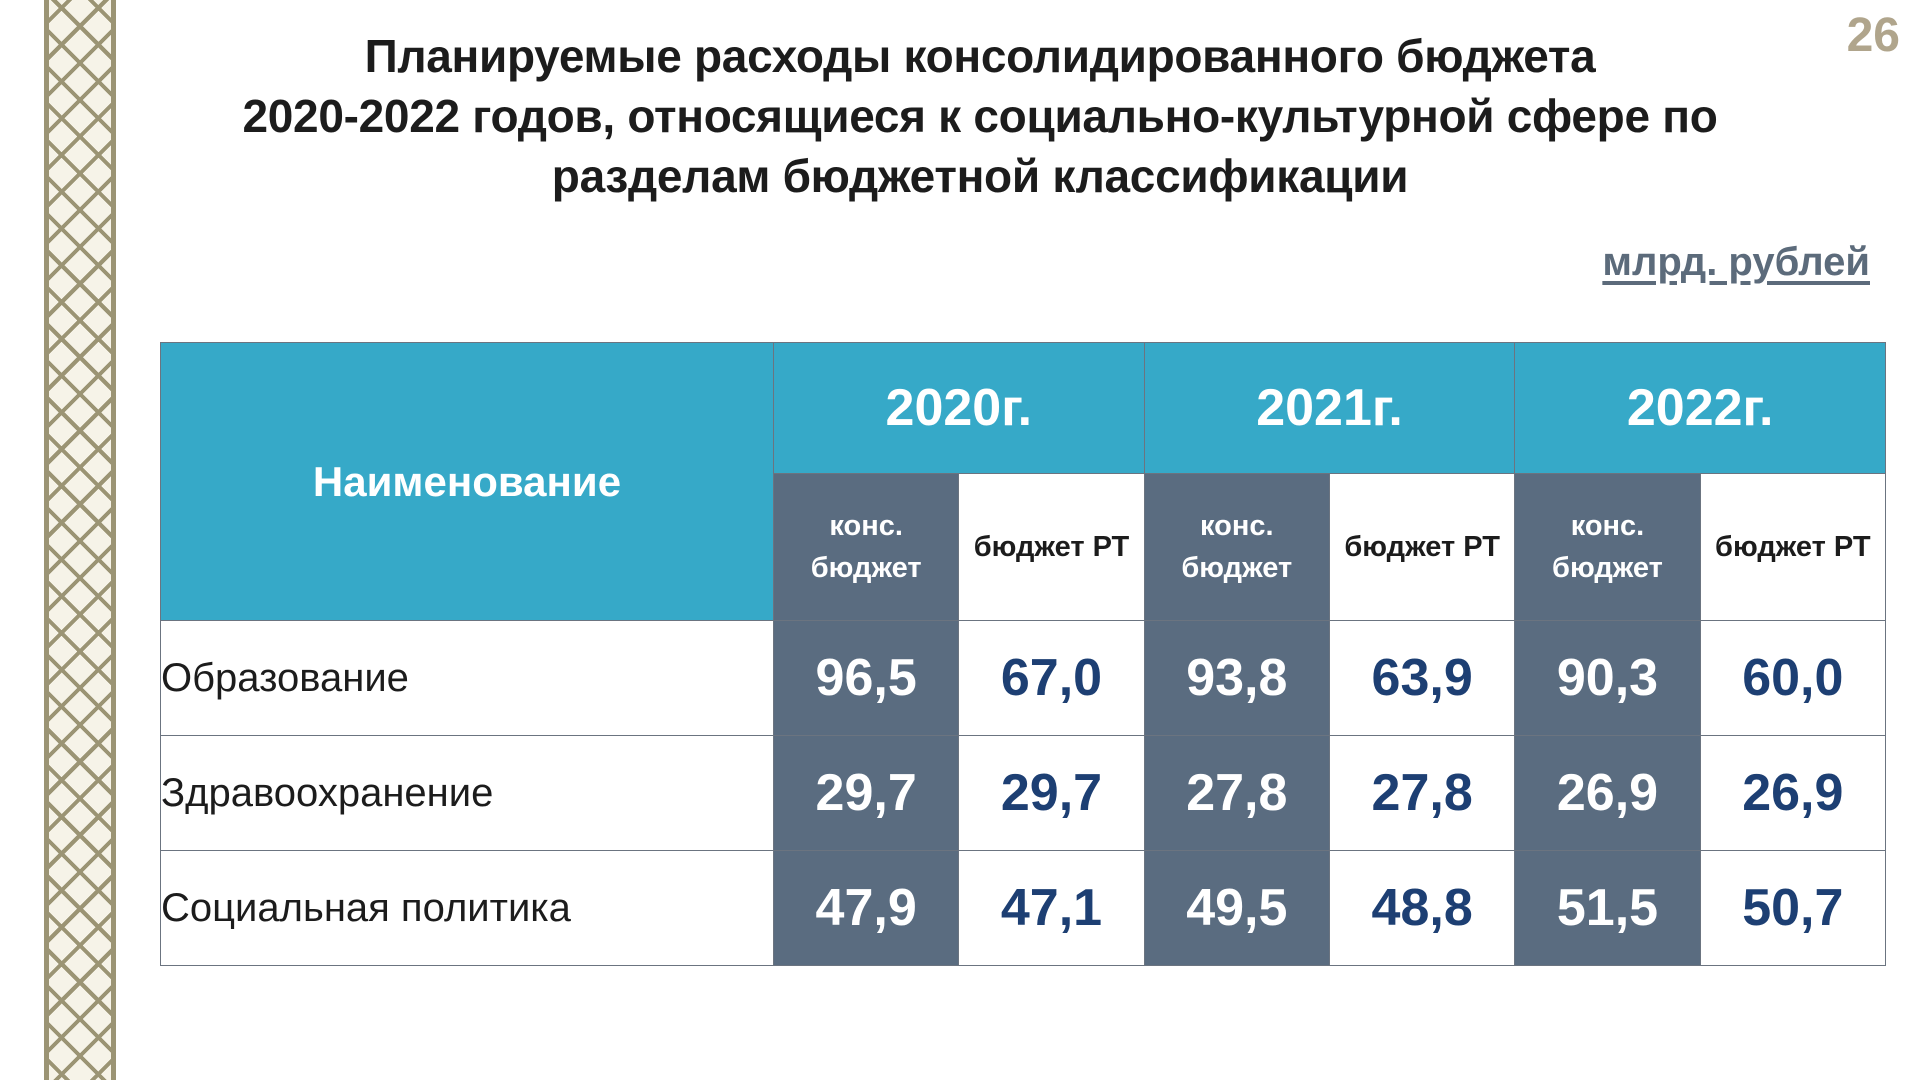 This screenshot has width=1920, height=1080. Describe the element at coordinates (1051, 678) in the screenshot. I see `value-cell: 67,0` at that location.